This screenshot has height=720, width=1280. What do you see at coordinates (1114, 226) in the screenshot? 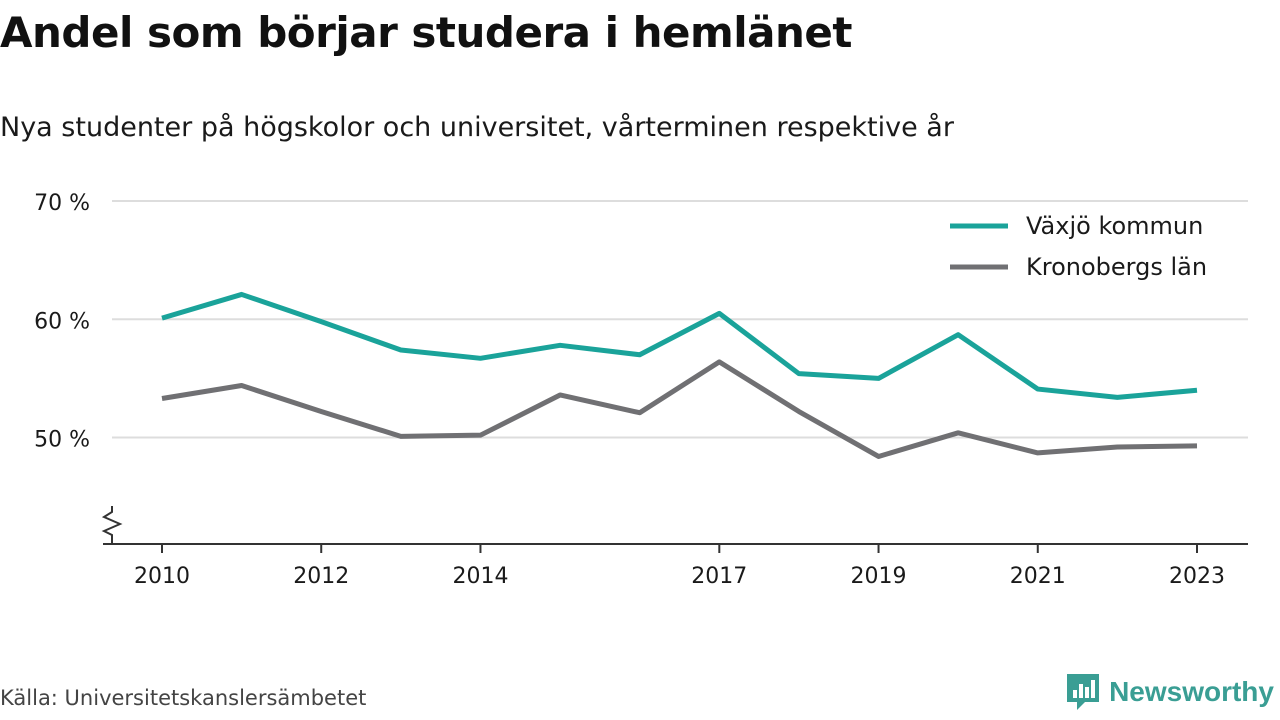
I see `legend-label: Växjö kommun` at bounding box center [1114, 226].